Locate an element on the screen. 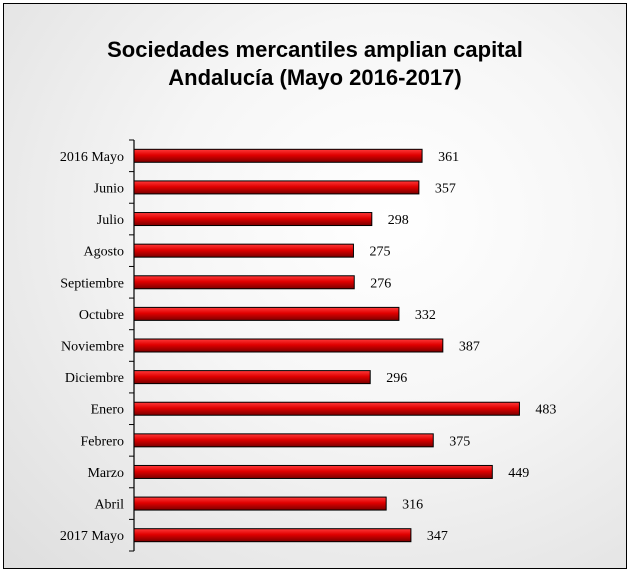 The width and height of the screenshot is (632, 573). category-label: Agosto is located at coordinates (104, 252).